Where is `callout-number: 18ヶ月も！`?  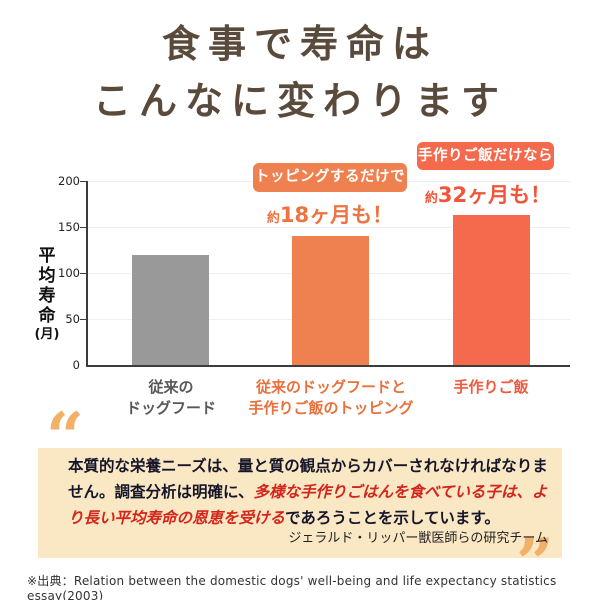 callout-number: 18ヶ月も！ is located at coordinates (336, 215).